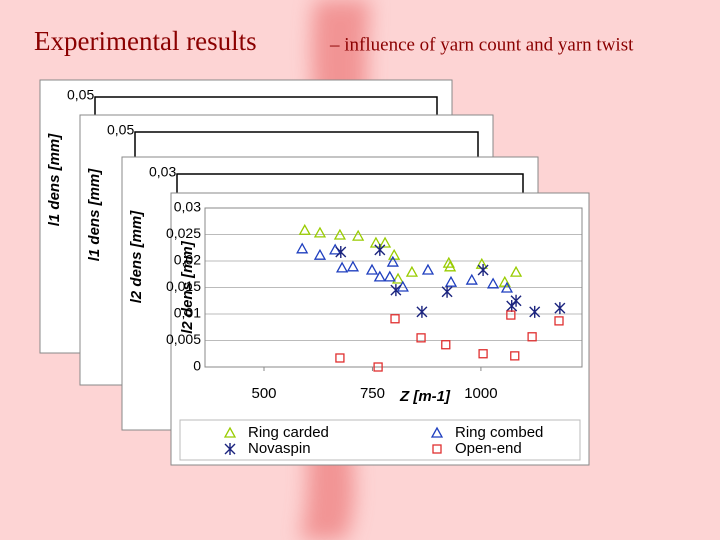 This screenshot has width=720, height=545. Describe the element at coordinates (136, 257) in the screenshot. I see `background-ylabel: l2 dens [mm]` at that location.